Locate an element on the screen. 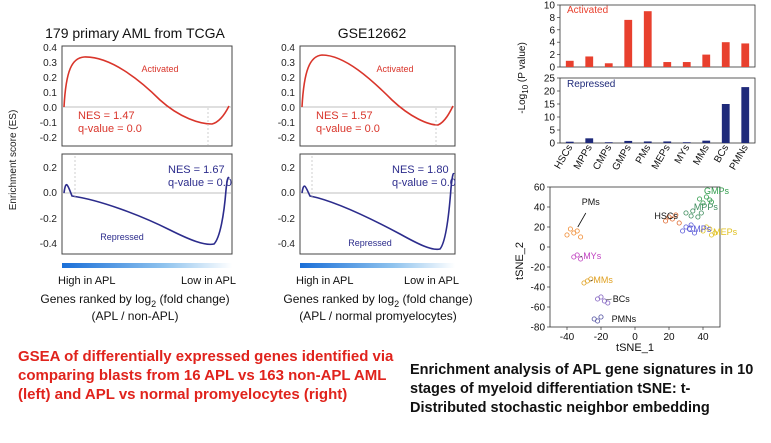 The image size is (771, 443). tsne-point-mms is located at coordinates (584, 283).